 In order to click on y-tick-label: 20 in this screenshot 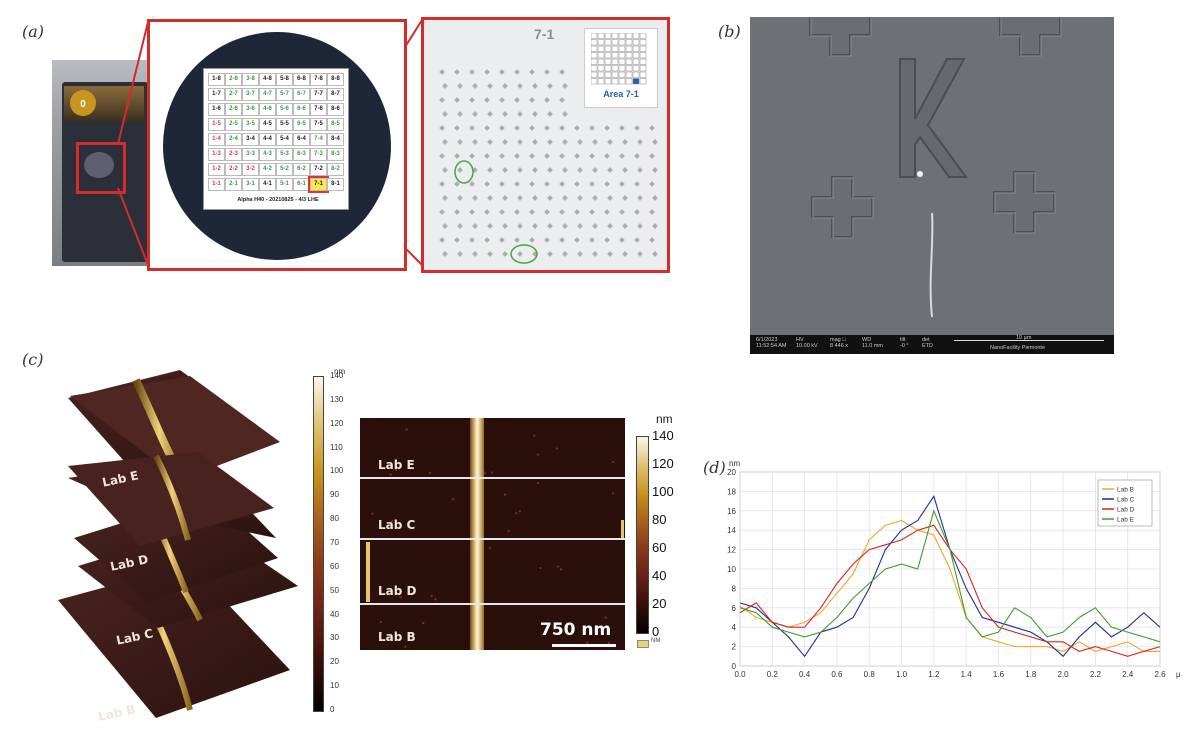, I will do `click(731, 472)`.